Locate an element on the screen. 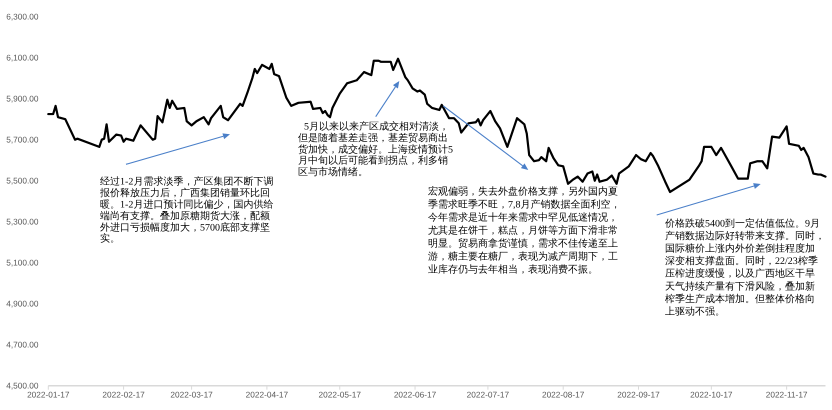  x-tick-label: 2022-02-17 is located at coordinates (124, 395).